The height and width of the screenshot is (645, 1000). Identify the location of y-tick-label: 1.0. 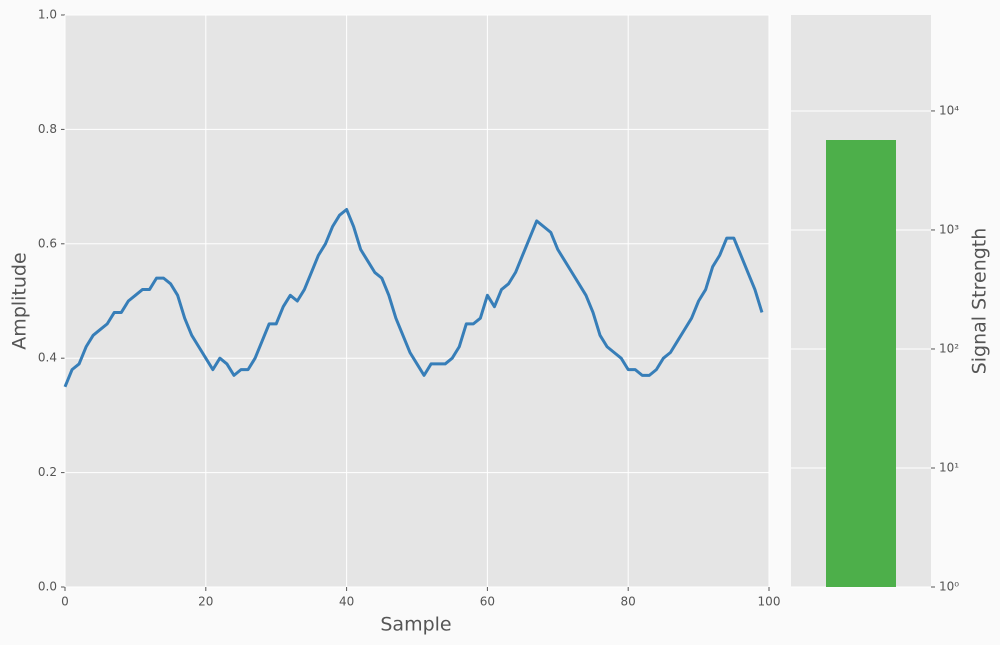
(47, 15).